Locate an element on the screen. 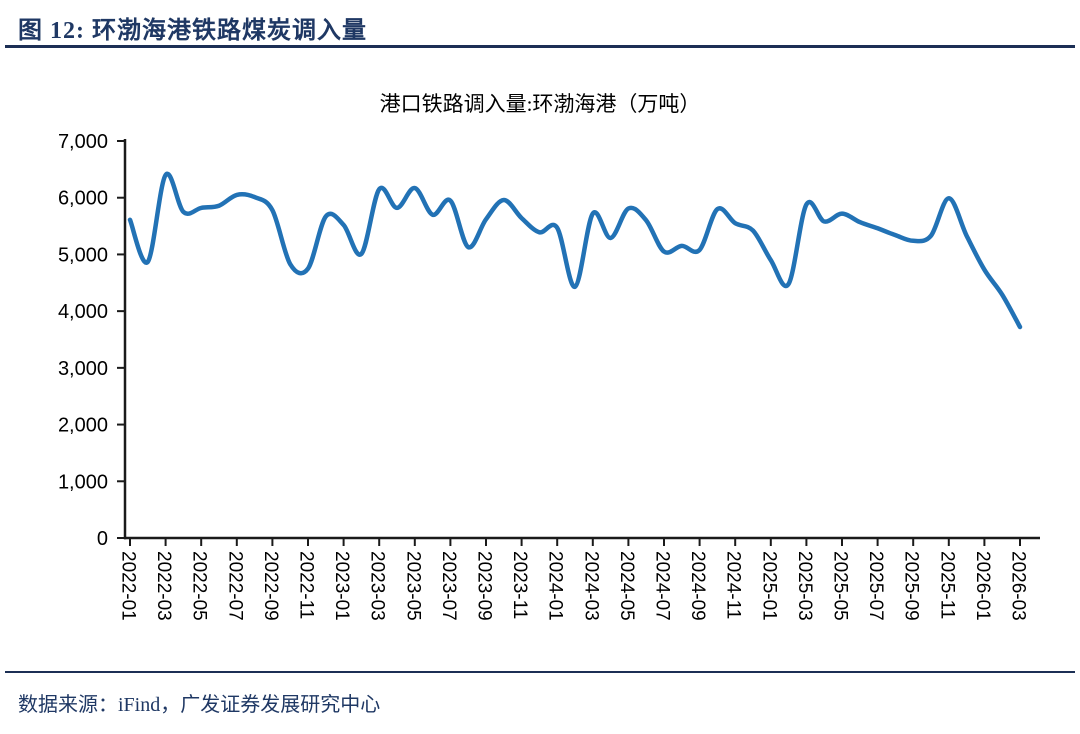 Image resolution: width=1080 pixels, height=734 pixels. x-tick-label: 2024-03 is located at coordinates (590, 586).